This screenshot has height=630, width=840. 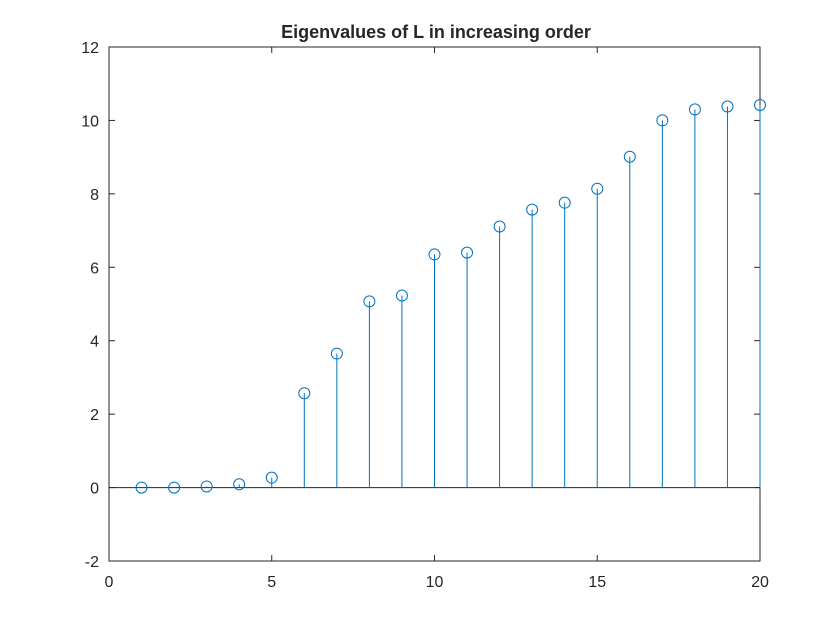 I want to click on y-tick-label: -2, so click(x=92, y=562).